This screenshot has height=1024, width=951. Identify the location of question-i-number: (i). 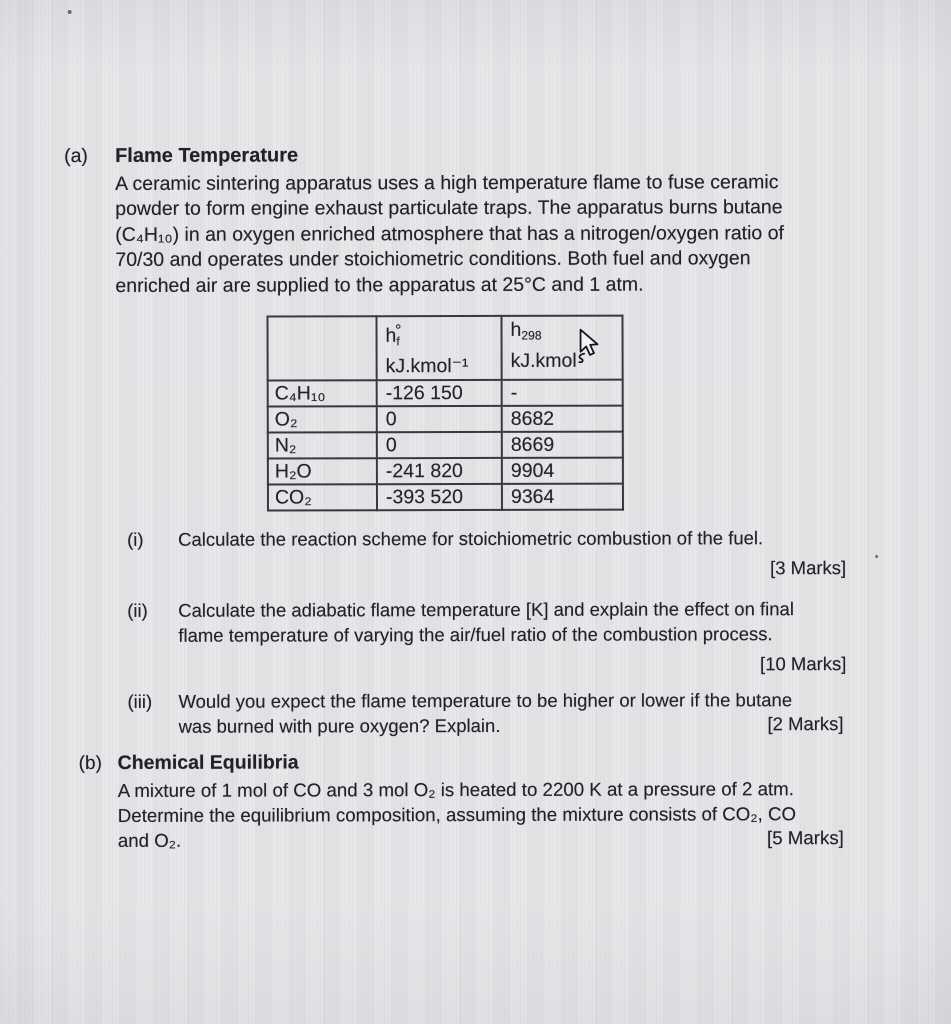
(135, 539).